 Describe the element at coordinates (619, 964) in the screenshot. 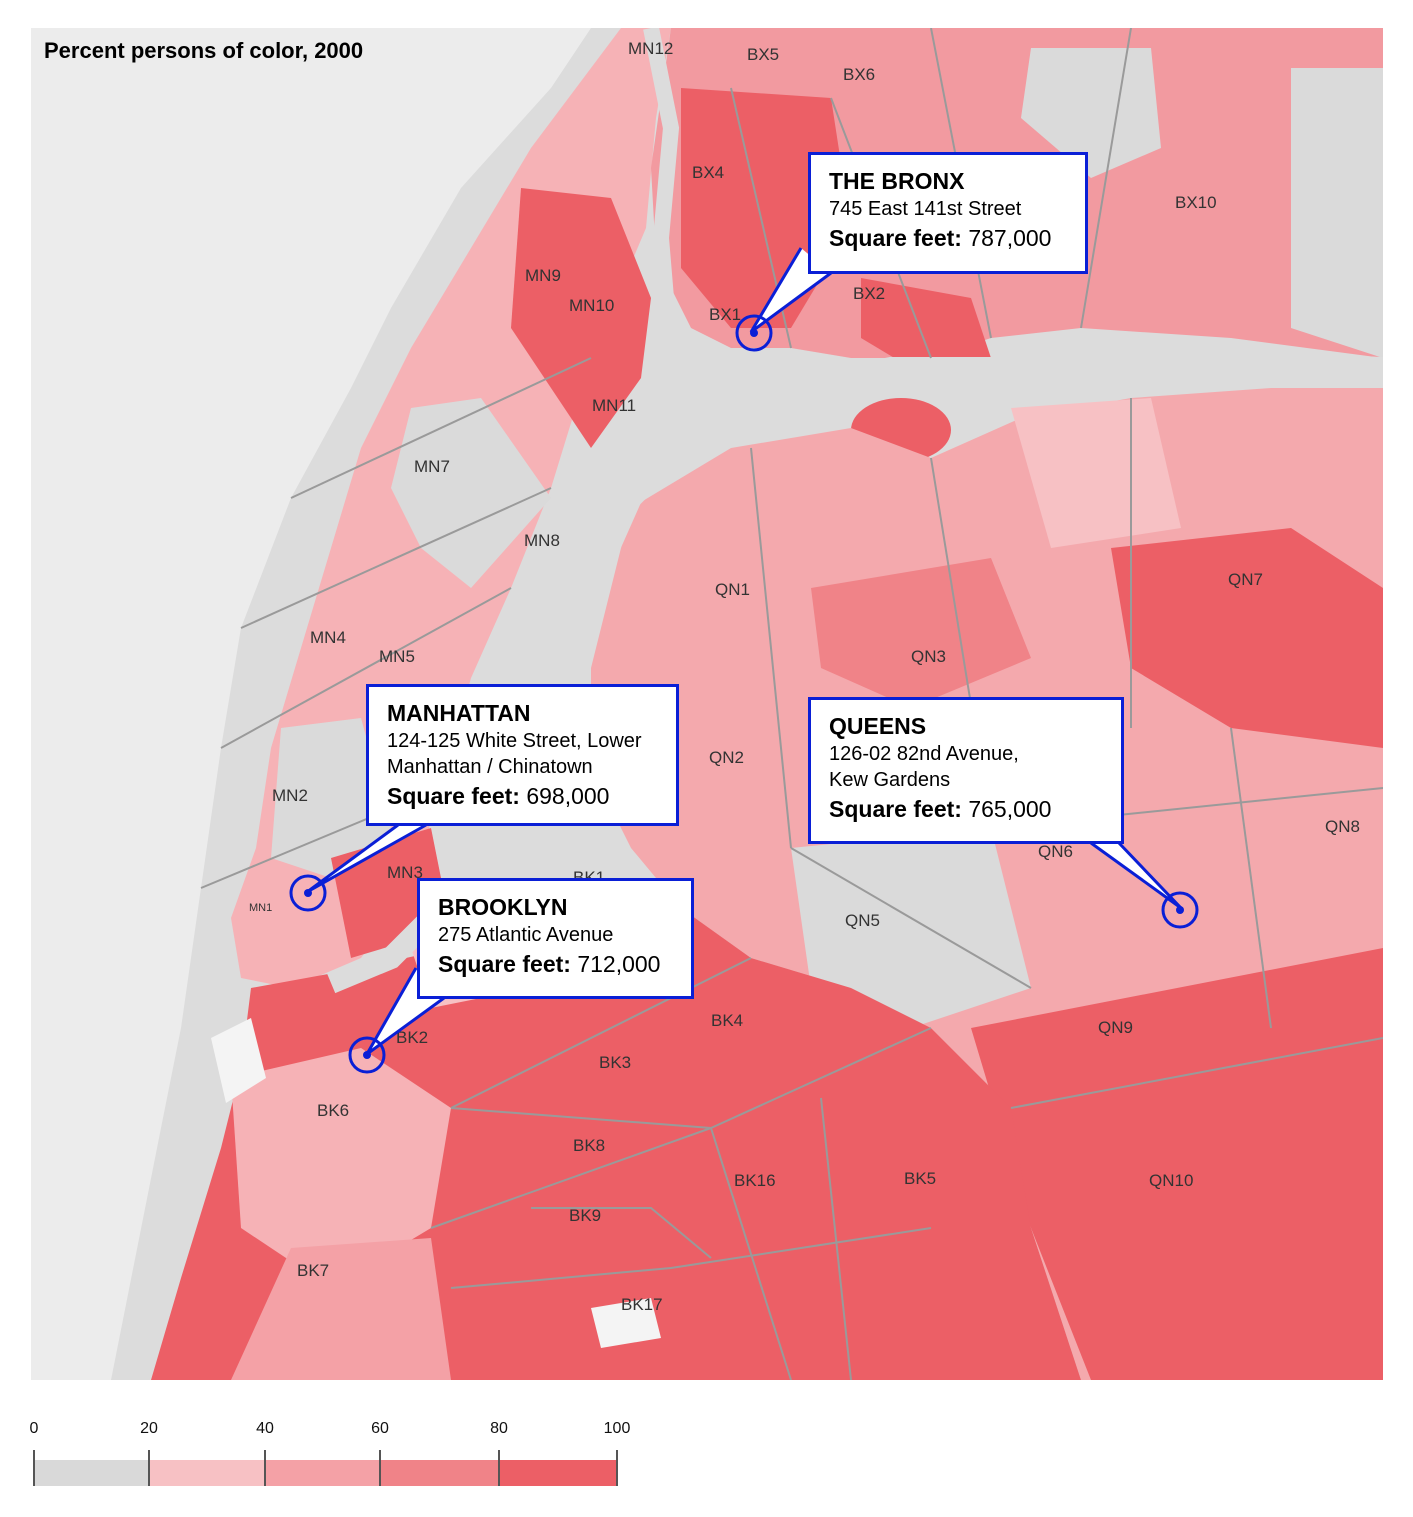

I see `square-feet-value: 712,000` at that location.